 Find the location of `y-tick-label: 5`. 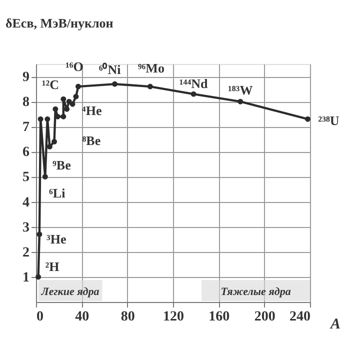

y-tick-label: 5 is located at coordinates (26, 178).